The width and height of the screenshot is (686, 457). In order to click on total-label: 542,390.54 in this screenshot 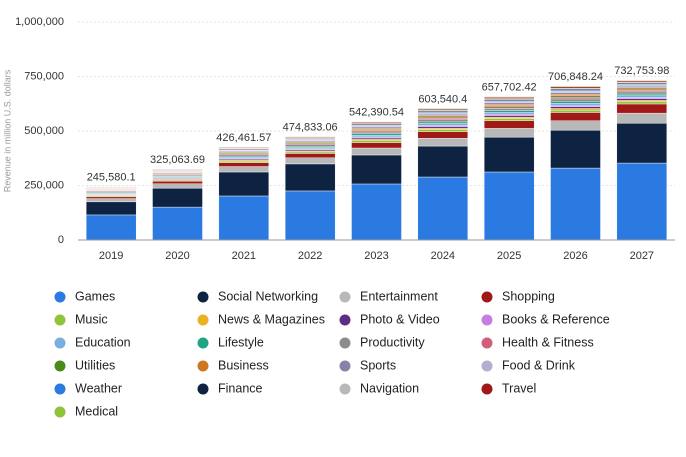, I will do `click(376, 113)`.